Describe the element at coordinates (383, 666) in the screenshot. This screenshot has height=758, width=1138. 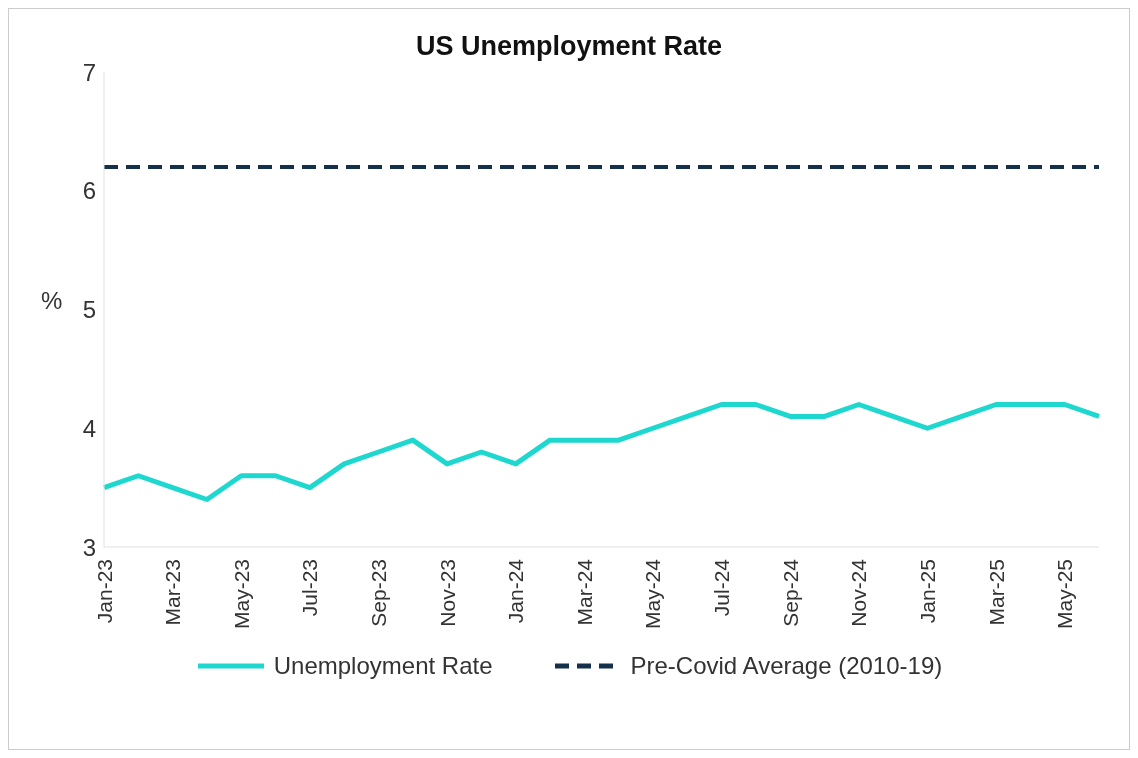
I see `legend-label: Unemployment Rate` at that location.